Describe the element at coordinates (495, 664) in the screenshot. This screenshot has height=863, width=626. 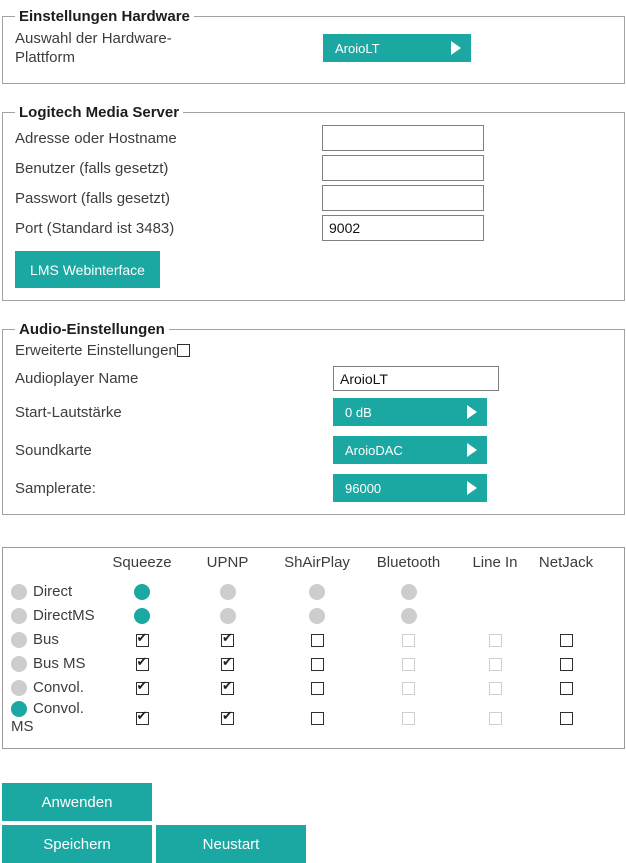
I see `checkbox-busms-linein` at that location.